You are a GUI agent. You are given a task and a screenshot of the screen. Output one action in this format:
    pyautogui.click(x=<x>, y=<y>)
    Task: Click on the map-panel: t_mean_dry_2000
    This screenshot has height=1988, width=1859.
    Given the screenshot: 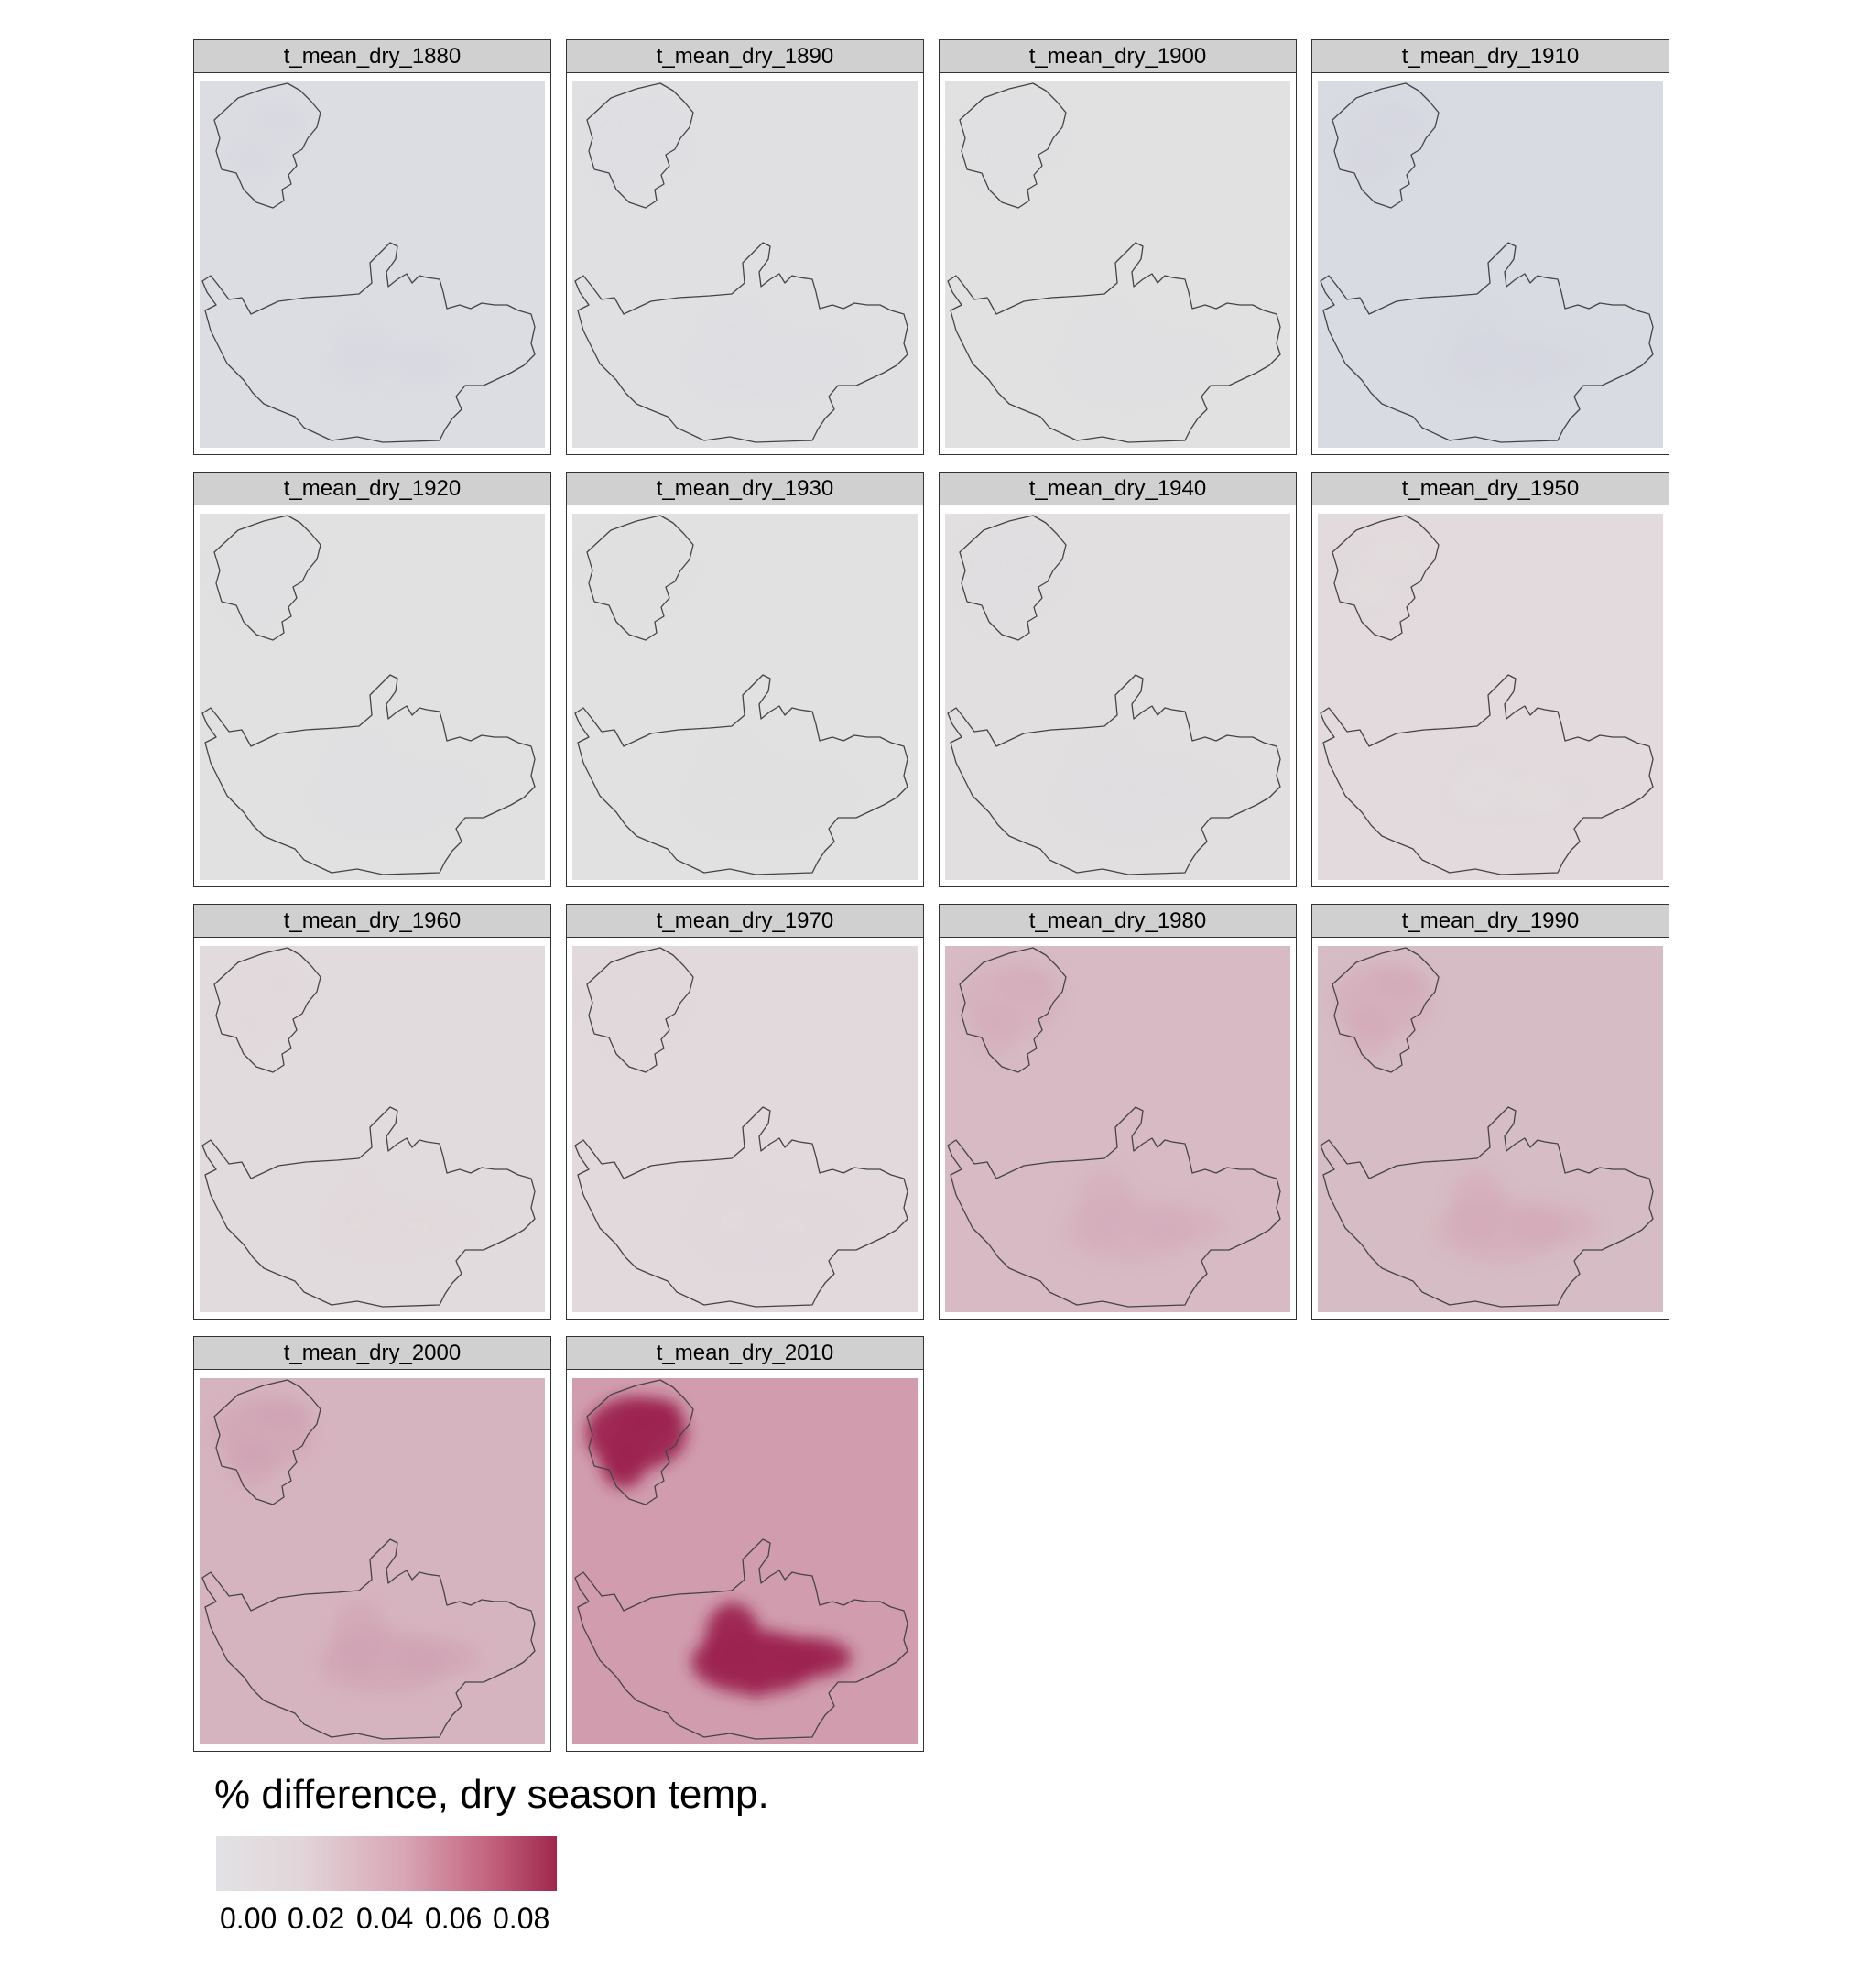 What is the action you would take?
    pyautogui.click(x=372, y=1544)
    